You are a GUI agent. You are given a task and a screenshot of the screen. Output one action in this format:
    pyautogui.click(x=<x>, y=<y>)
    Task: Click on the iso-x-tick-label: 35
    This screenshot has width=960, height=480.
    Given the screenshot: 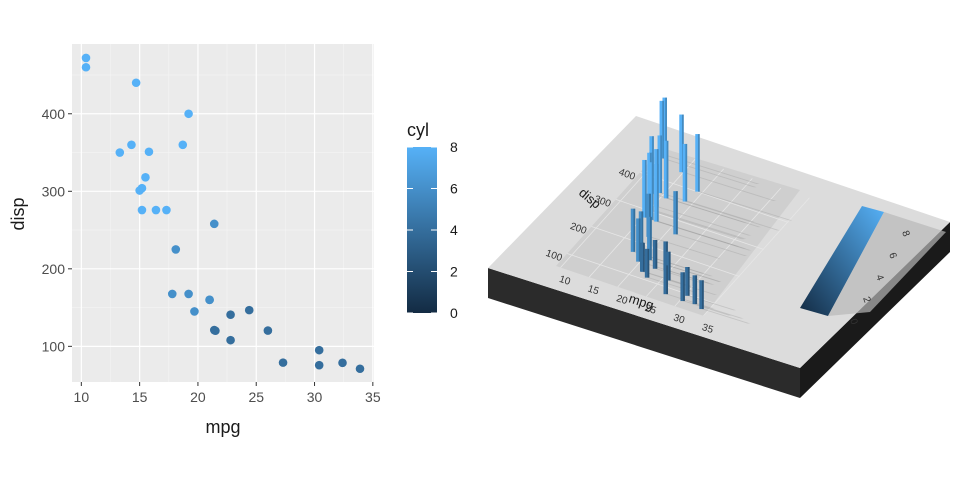 What is the action you would take?
    pyautogui.click(x=708, y=329)
    